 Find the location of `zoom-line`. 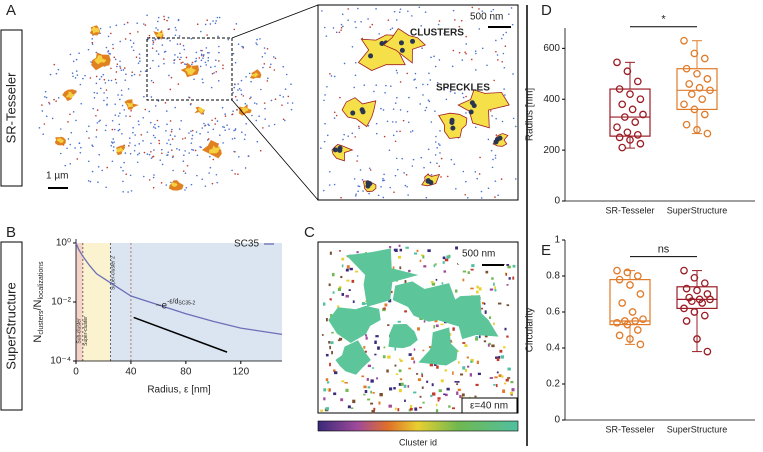

zoom-line is located at coordinates (275, 150).